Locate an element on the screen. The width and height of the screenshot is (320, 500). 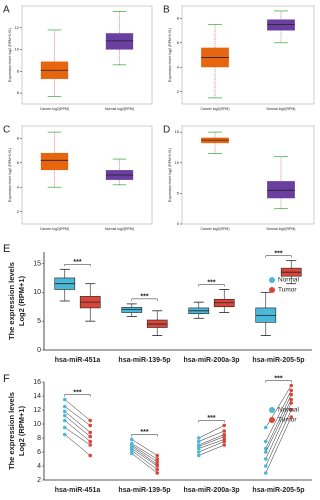
y-tick-label: 0 is located at coordinates (178, 223).